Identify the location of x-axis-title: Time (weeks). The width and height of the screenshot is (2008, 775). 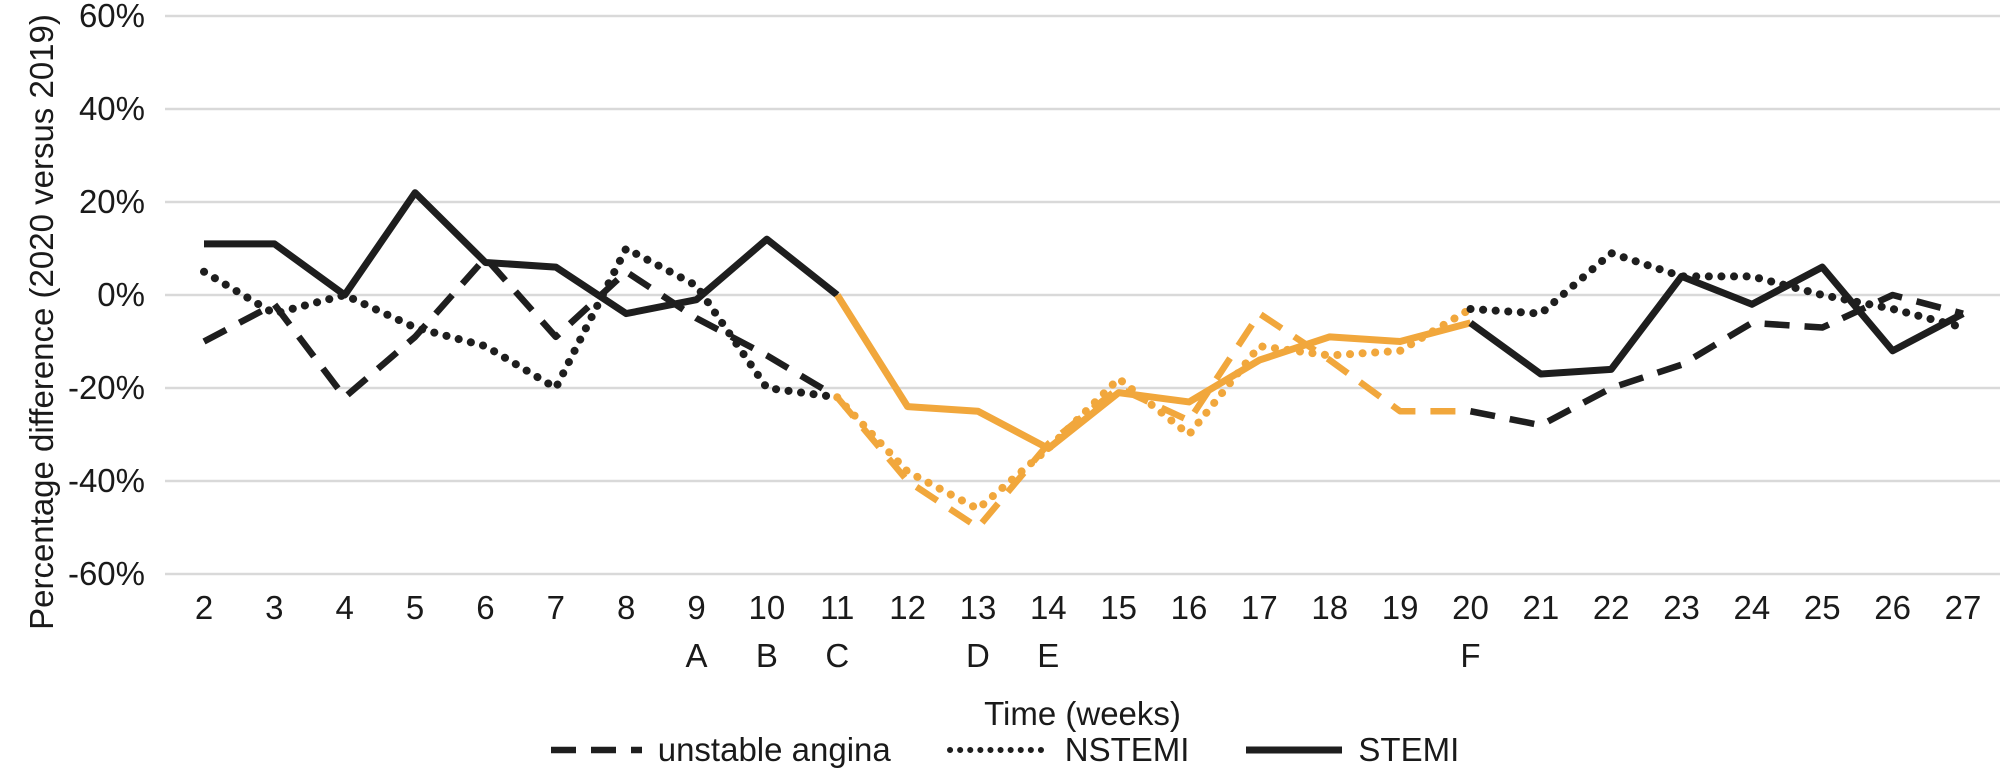
(1082, 713).